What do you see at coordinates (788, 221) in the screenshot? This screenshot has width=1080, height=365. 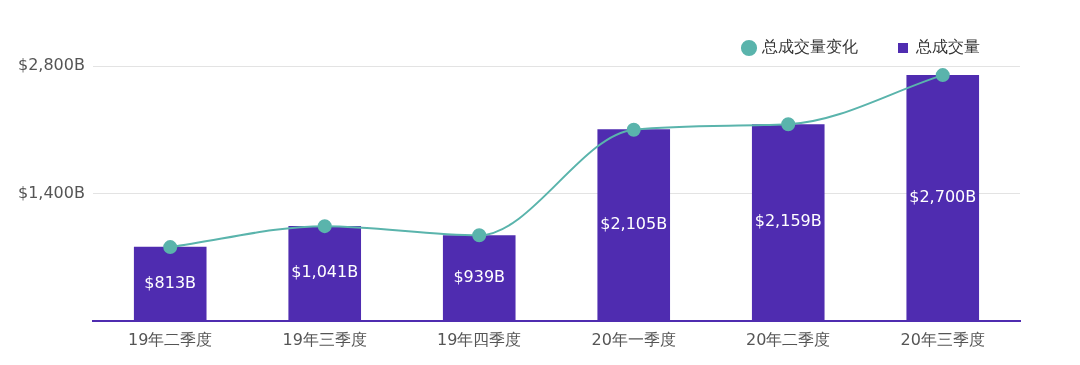 I see `data-label: $2,159B` at bounding box center [788, 221].